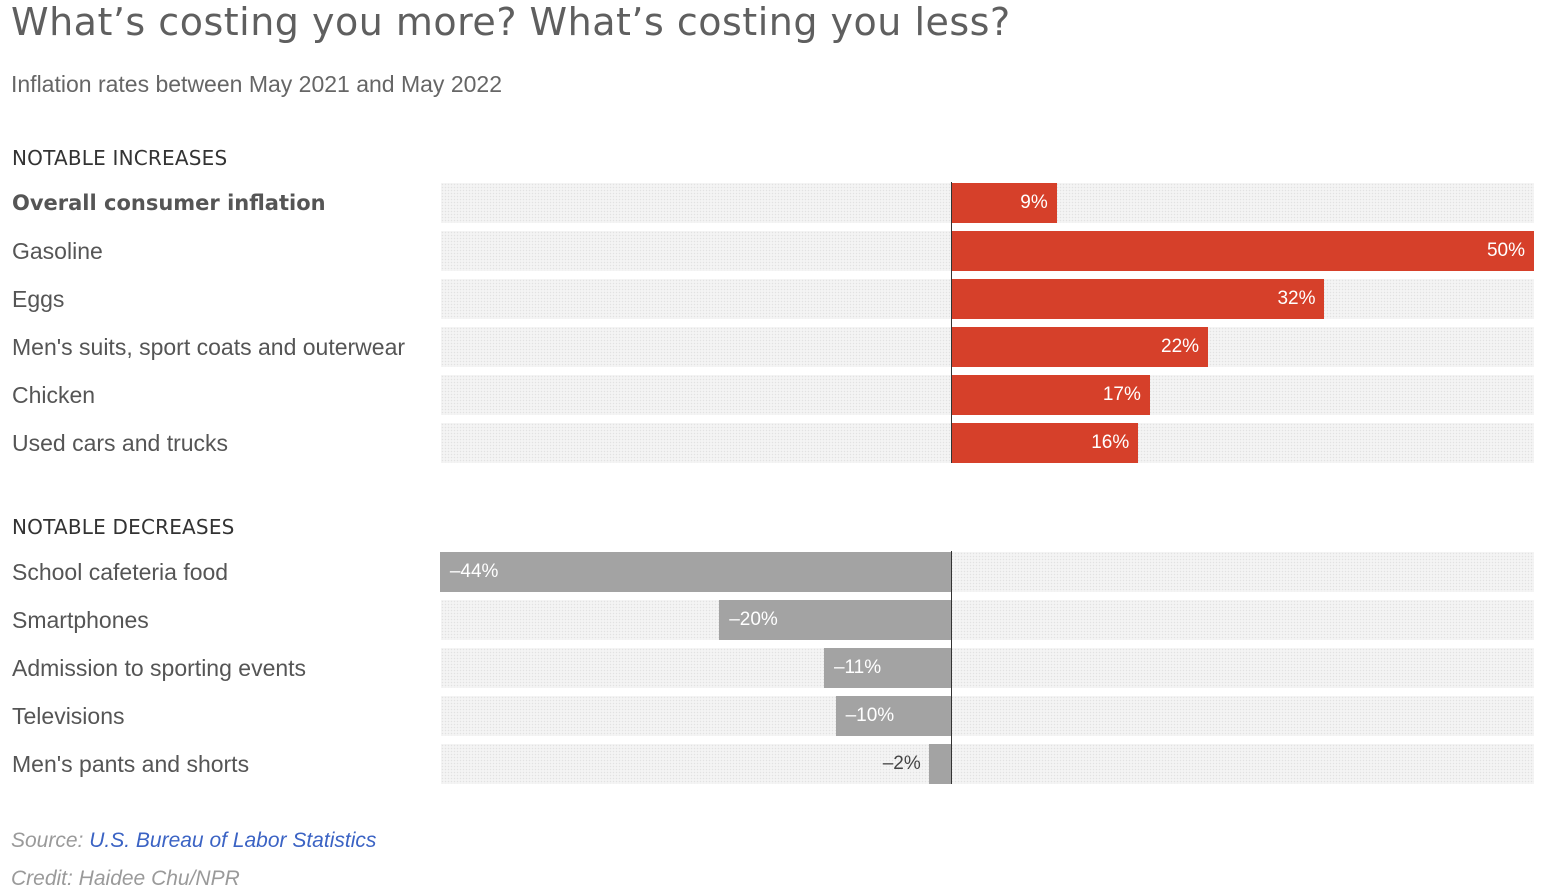  I want to click on row-label: Eggs, so click(38, 299).